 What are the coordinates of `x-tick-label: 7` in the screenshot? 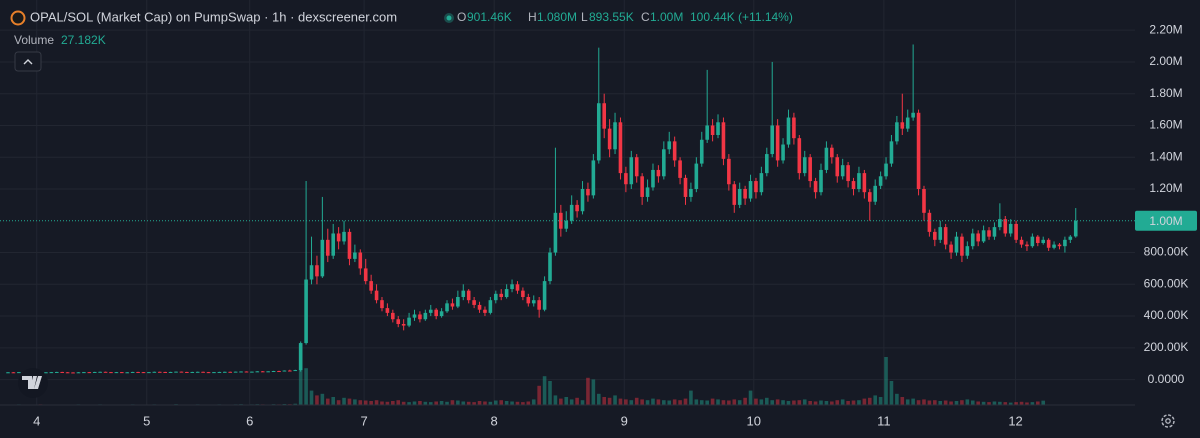 It's located at (363, 420).